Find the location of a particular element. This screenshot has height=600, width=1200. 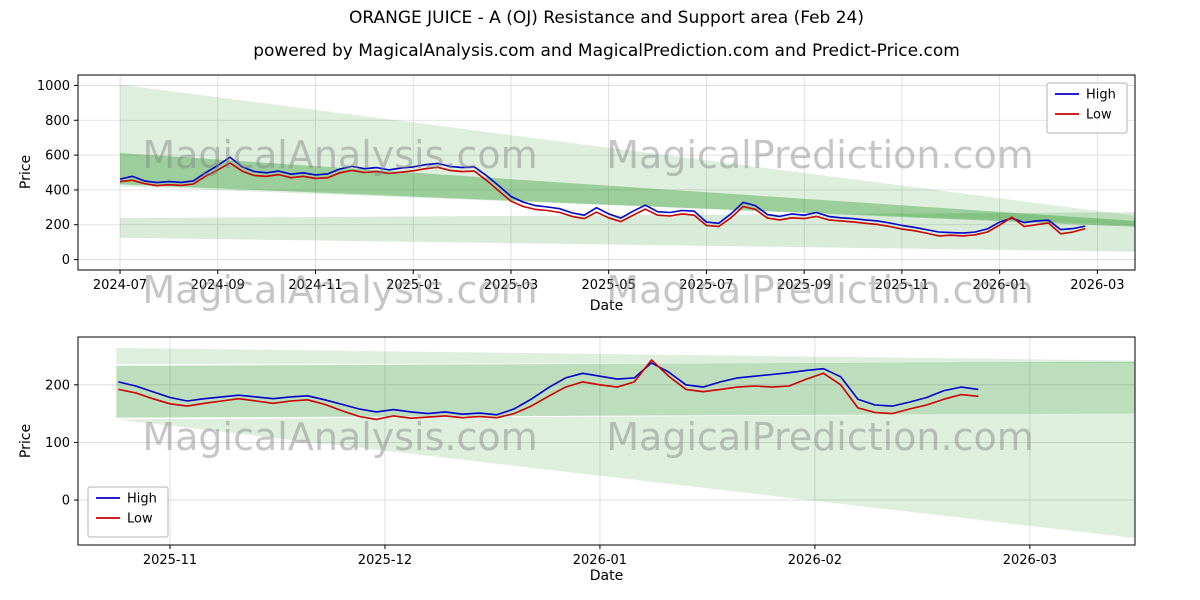

x-tick-label: 2024-09 is located at coordinates (218, 285).